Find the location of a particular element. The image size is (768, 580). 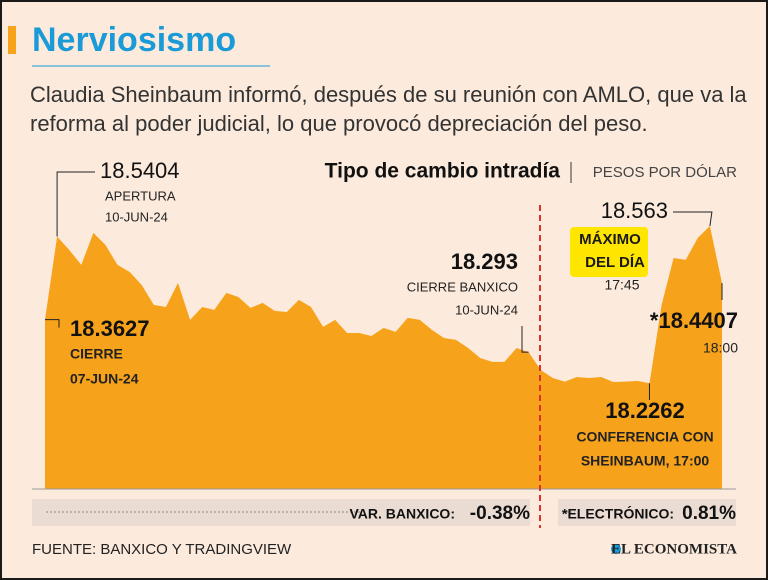

unit: PESOS POR DÓLAR is located at coordinates (665, 172).